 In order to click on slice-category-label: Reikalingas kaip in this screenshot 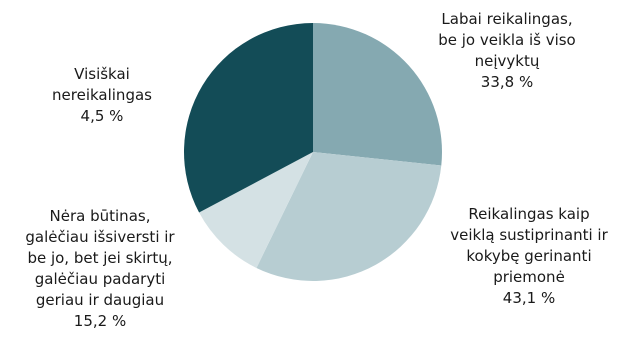, I will do `click(528, 214)`.